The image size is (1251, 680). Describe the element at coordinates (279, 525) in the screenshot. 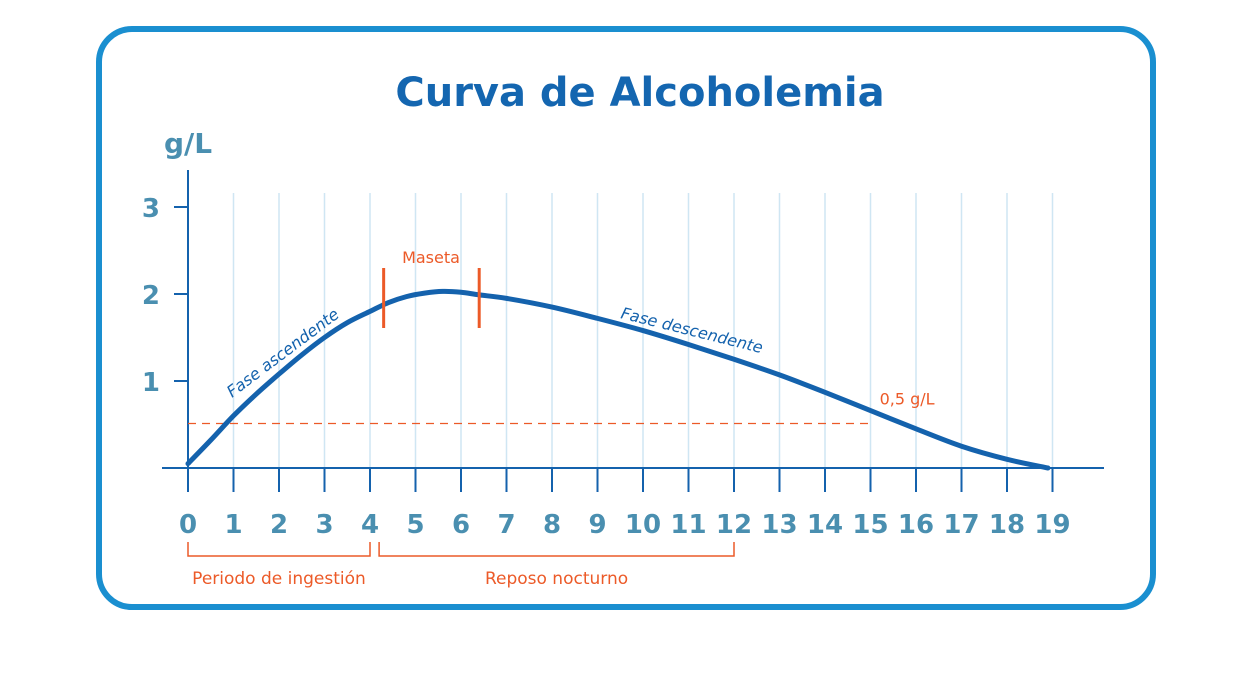

I see `x-tick-label: 2` at that location.